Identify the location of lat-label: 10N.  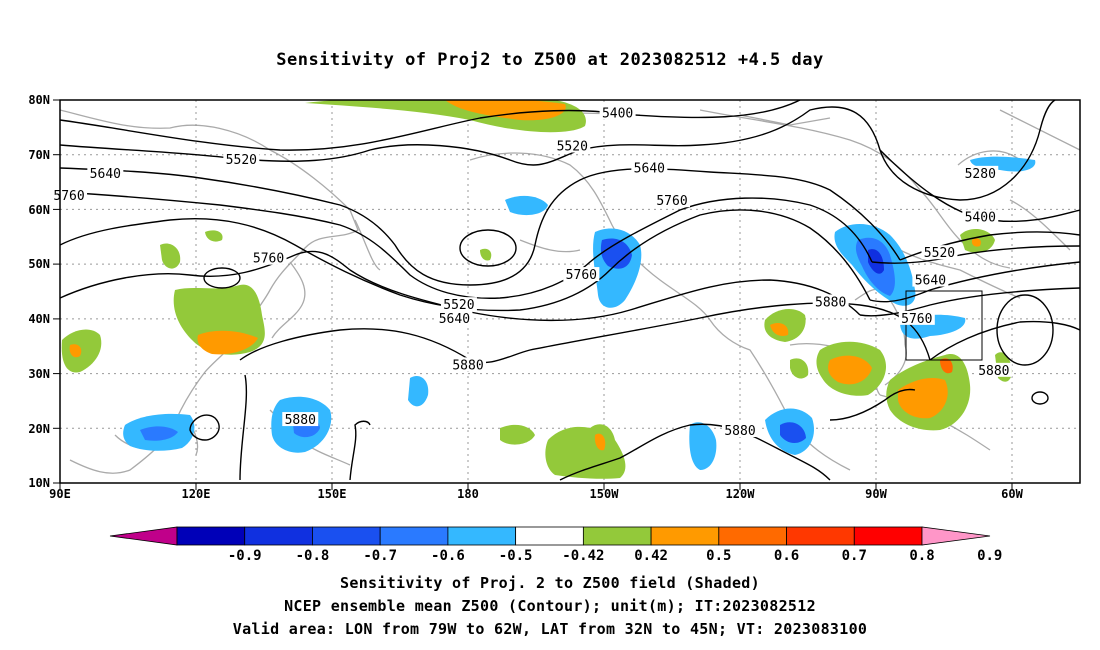
(39, 483).